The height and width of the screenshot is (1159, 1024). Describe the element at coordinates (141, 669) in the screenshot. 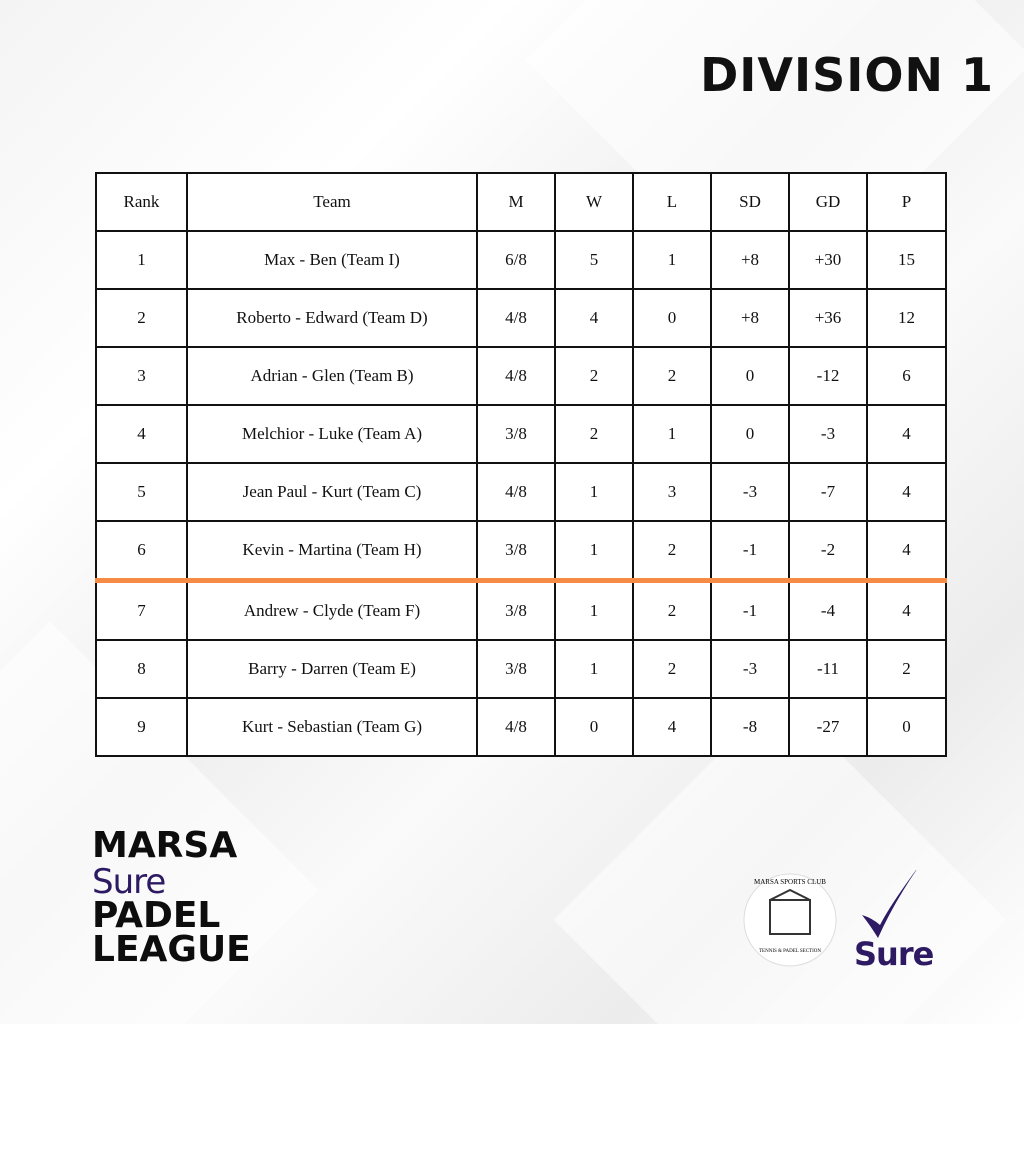

I see `table-cell: 8` at that location.